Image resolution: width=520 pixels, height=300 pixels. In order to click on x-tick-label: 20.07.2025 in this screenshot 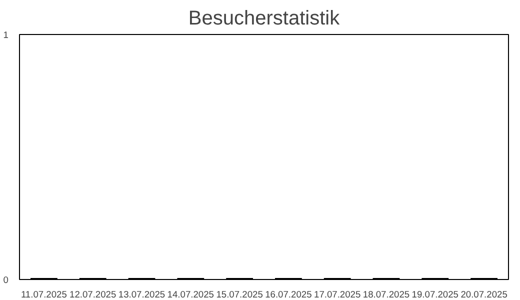, I will do `click(484, 295)`.